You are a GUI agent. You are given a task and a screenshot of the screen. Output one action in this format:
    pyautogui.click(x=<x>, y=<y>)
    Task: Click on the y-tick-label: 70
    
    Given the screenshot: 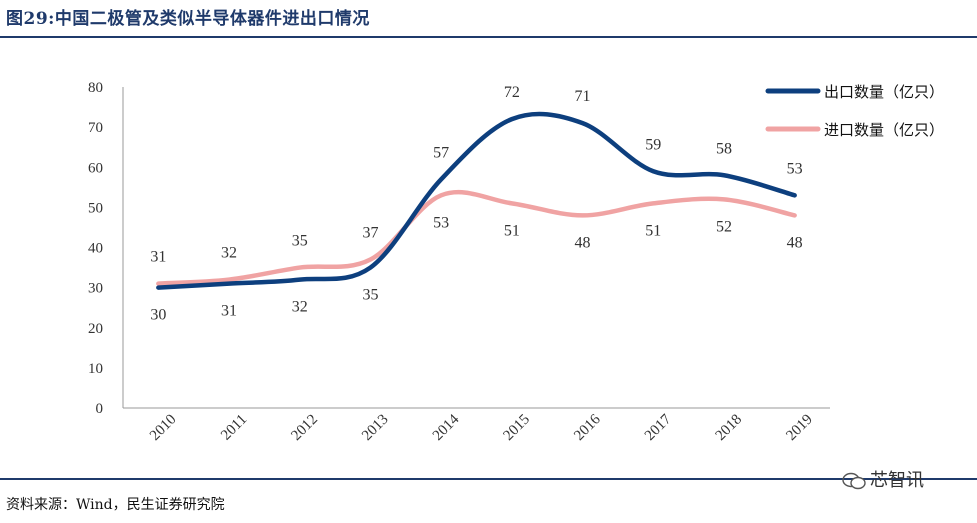 What is the action you would take?
    pyautogui.click(x=95, y=128)
    